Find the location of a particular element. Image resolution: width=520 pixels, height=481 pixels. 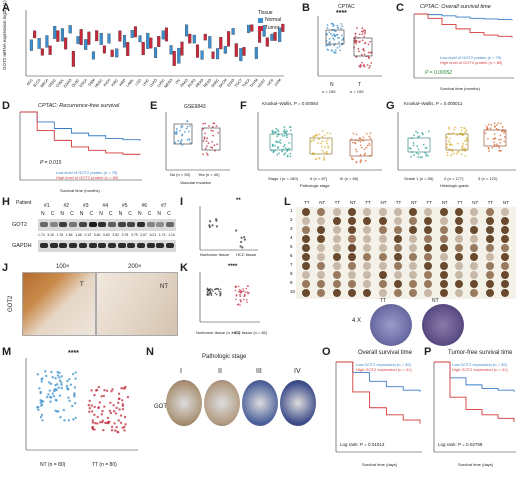

panel-a-label-blca: BLCA is located at coordinates (36, 83).